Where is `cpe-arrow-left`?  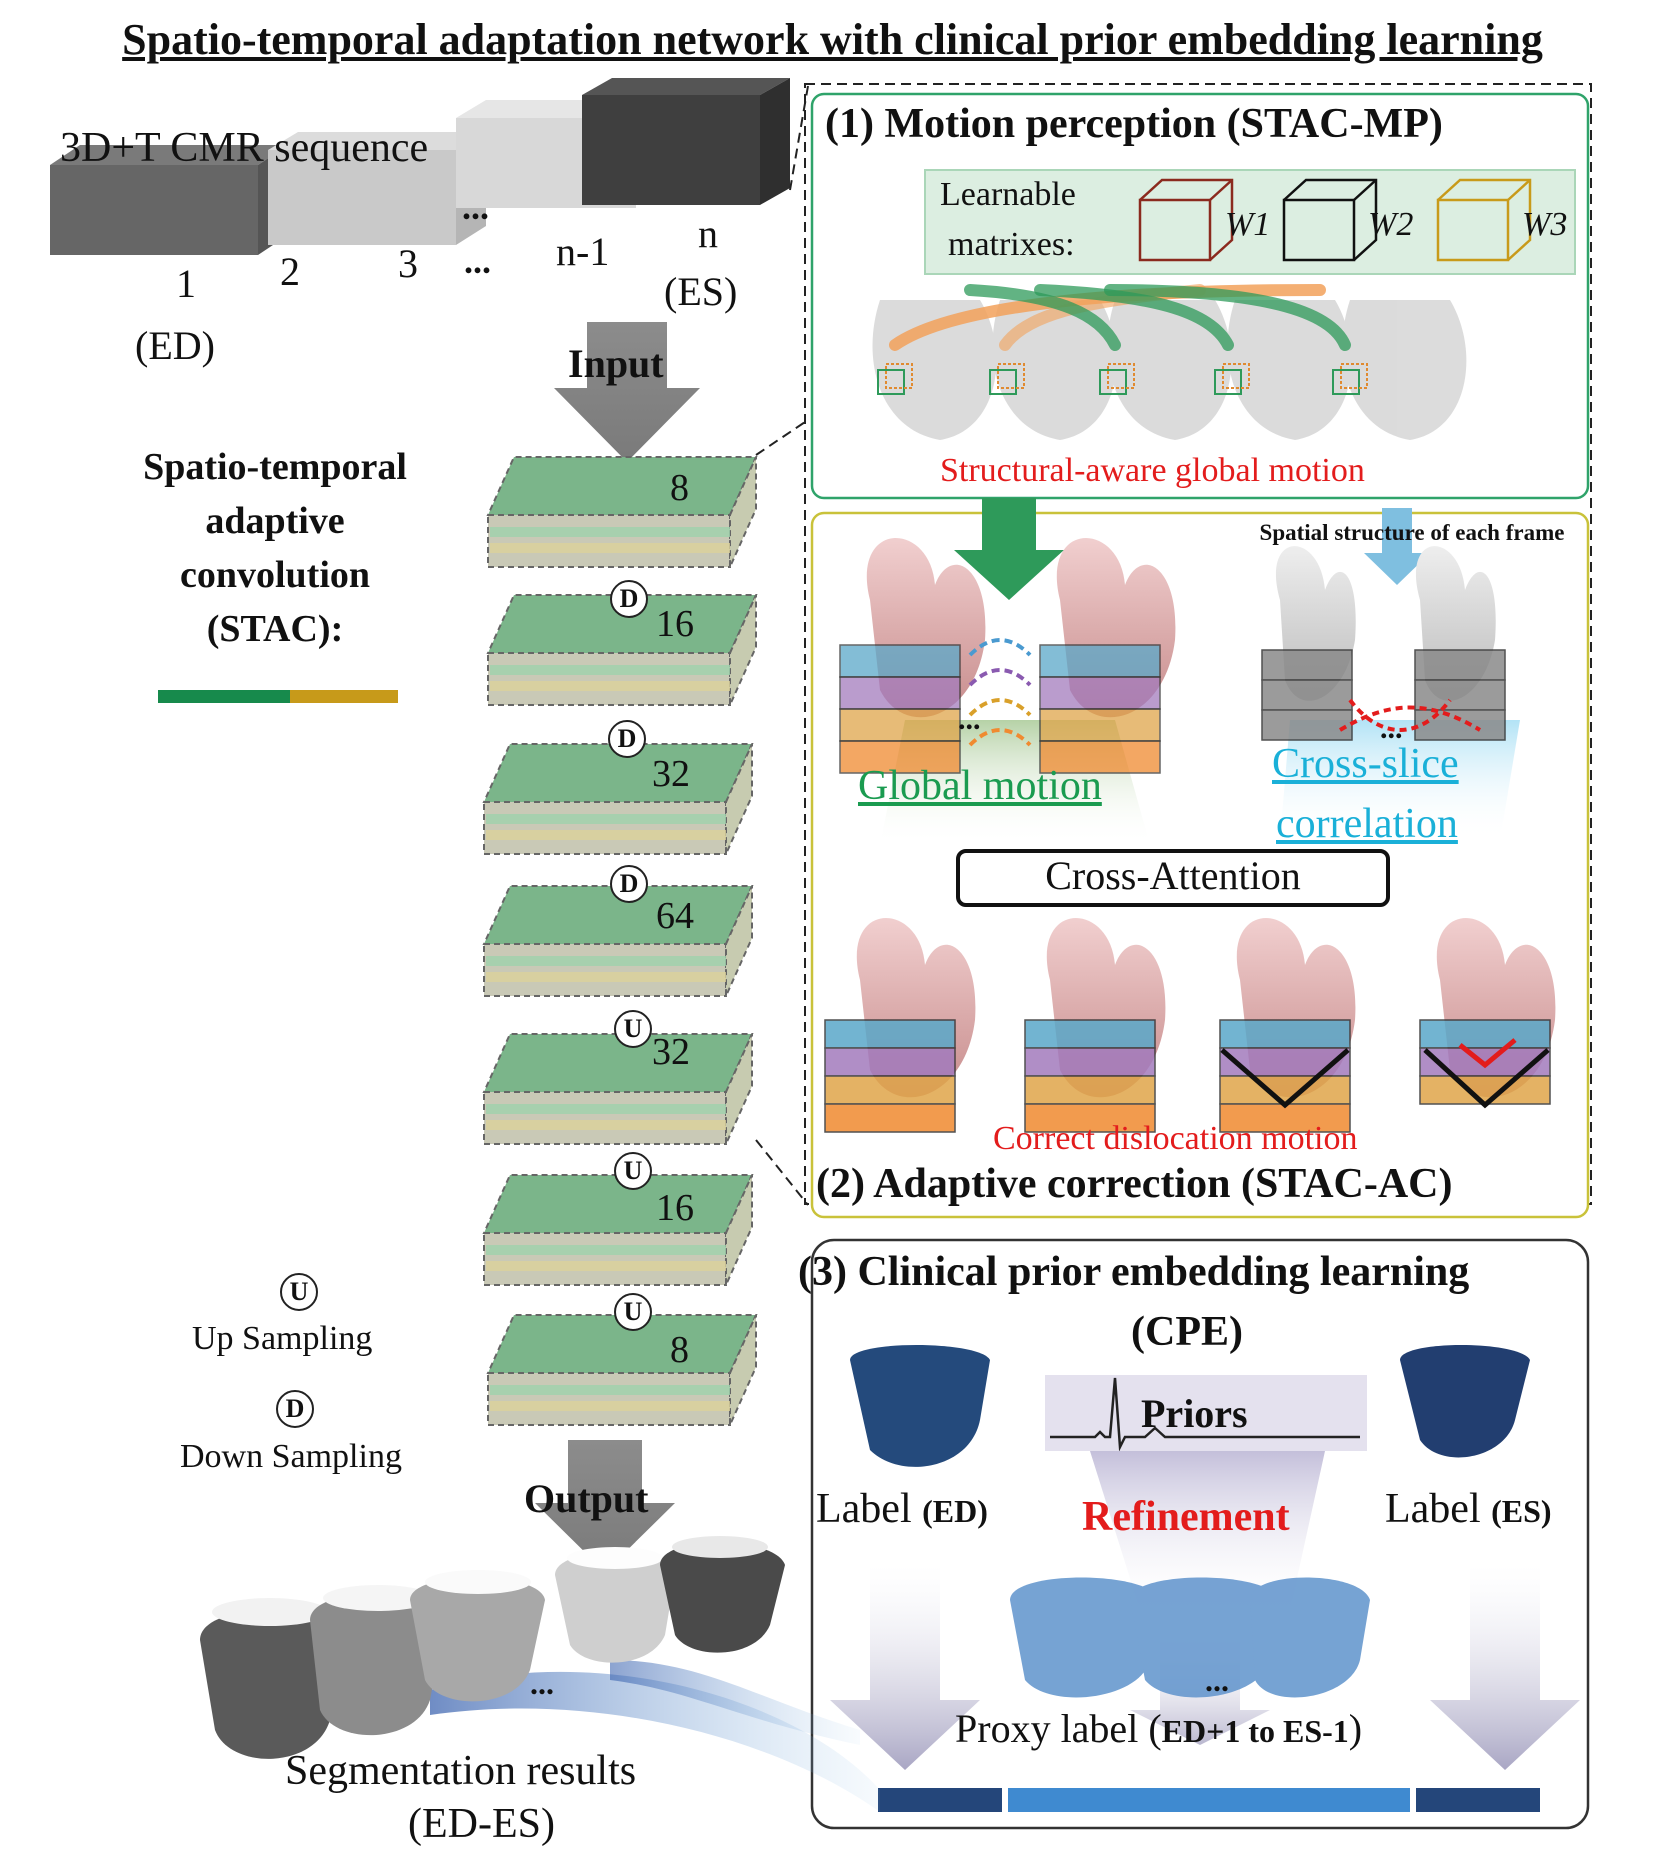 cpe-arrow-left is located at coordinates (905, 1667).